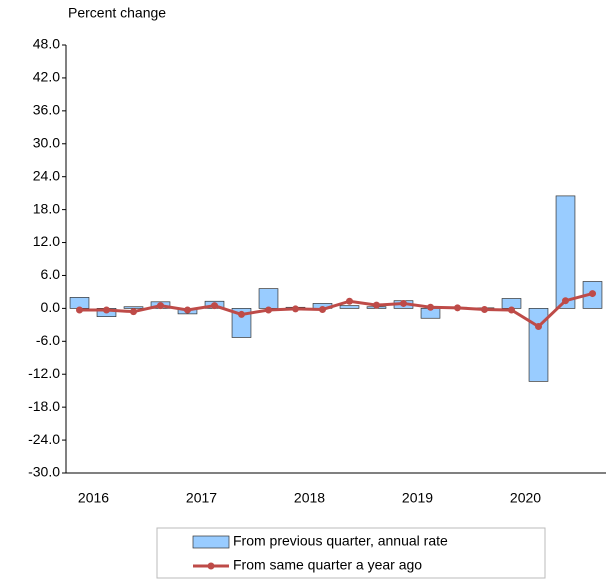  What do you see at coordinates (51, 307) in the screenshot?
I see `y-tick-label: 0.0` at bounding box center [51, 307].